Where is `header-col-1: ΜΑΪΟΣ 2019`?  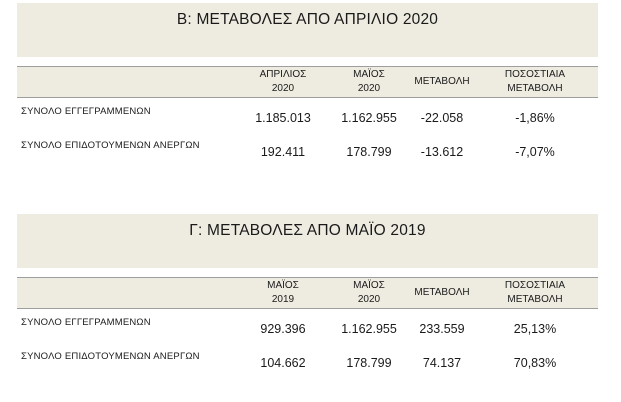
header-col-1: ΜΑΪΟΣ 2019 is located at coordinates (283, 293).